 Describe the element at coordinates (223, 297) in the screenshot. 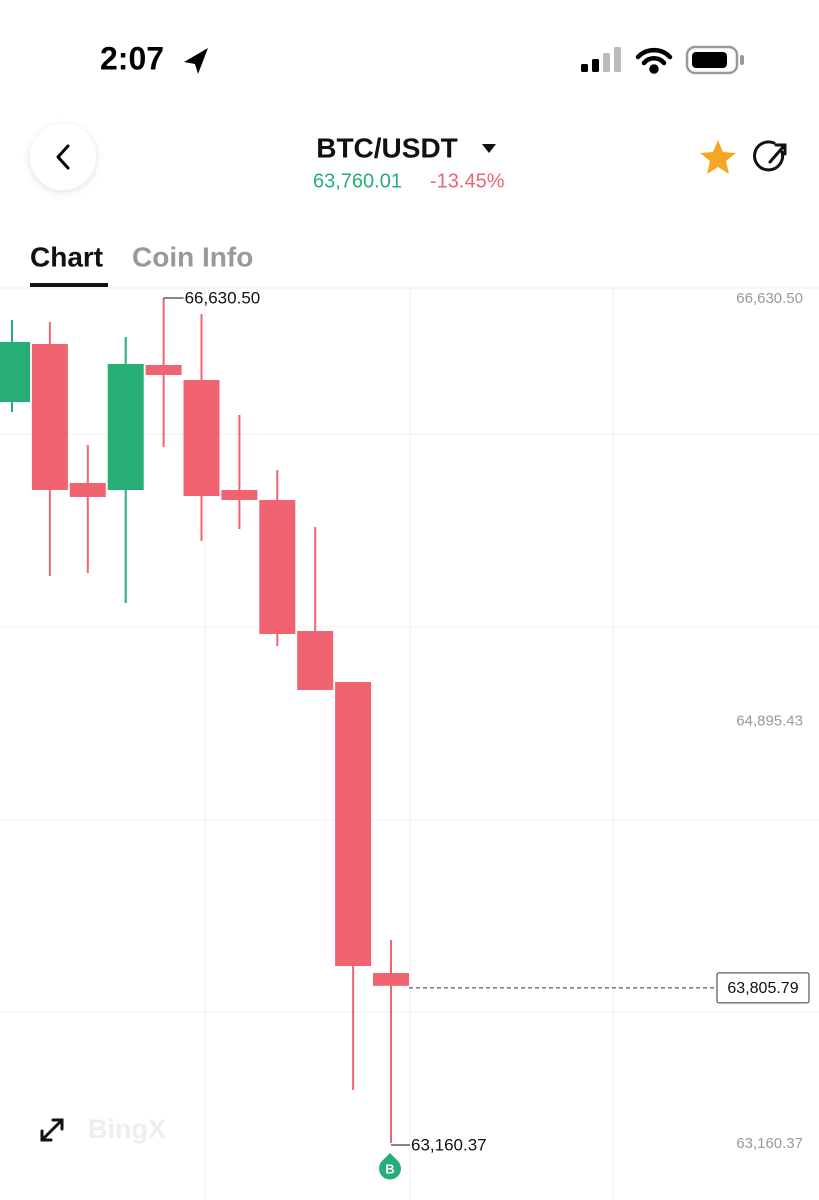

I see `high-annotation: 66,630.50` at that location.